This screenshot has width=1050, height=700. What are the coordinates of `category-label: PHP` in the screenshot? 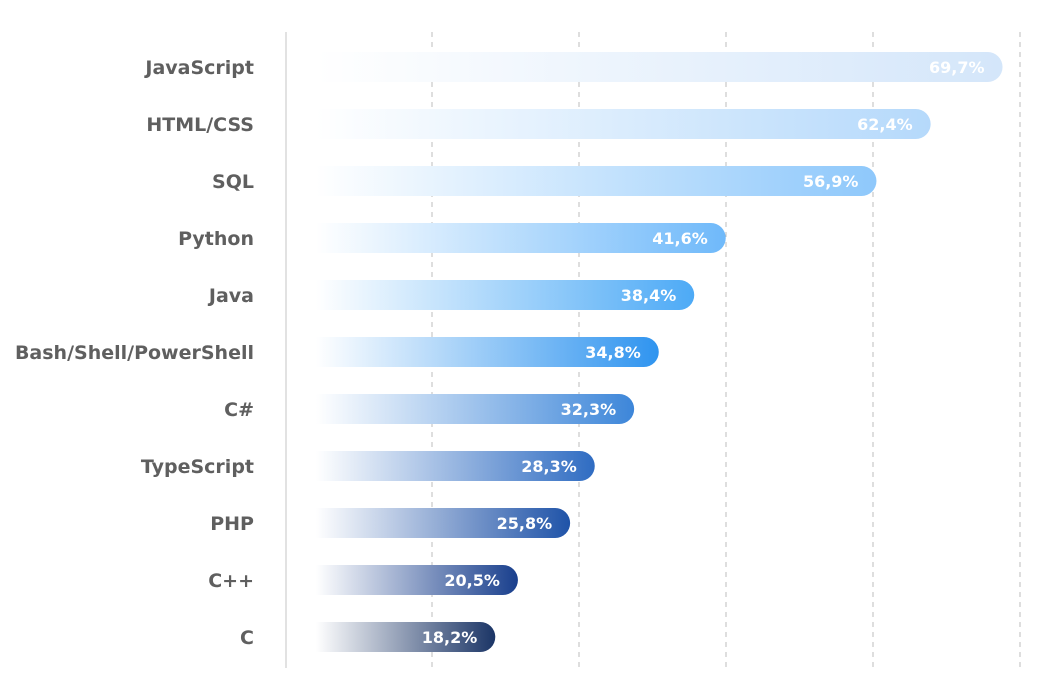 It's located at (232, 524).